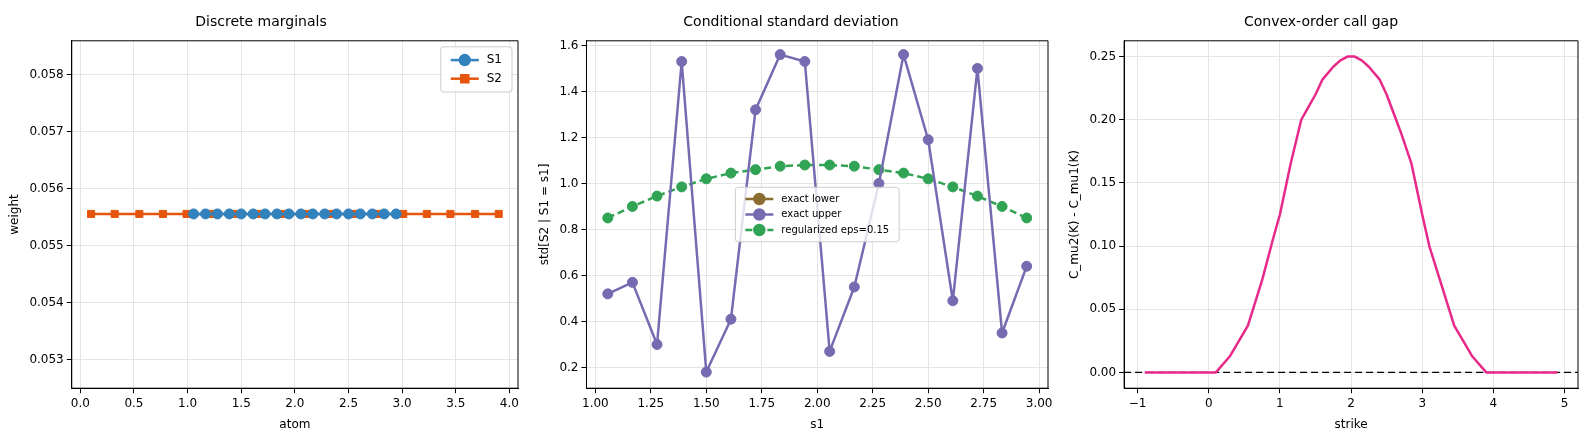 The width and height of the screenshot is (1590, 440). I want to click on y-tick-label: 1.0, so click(569, 182).